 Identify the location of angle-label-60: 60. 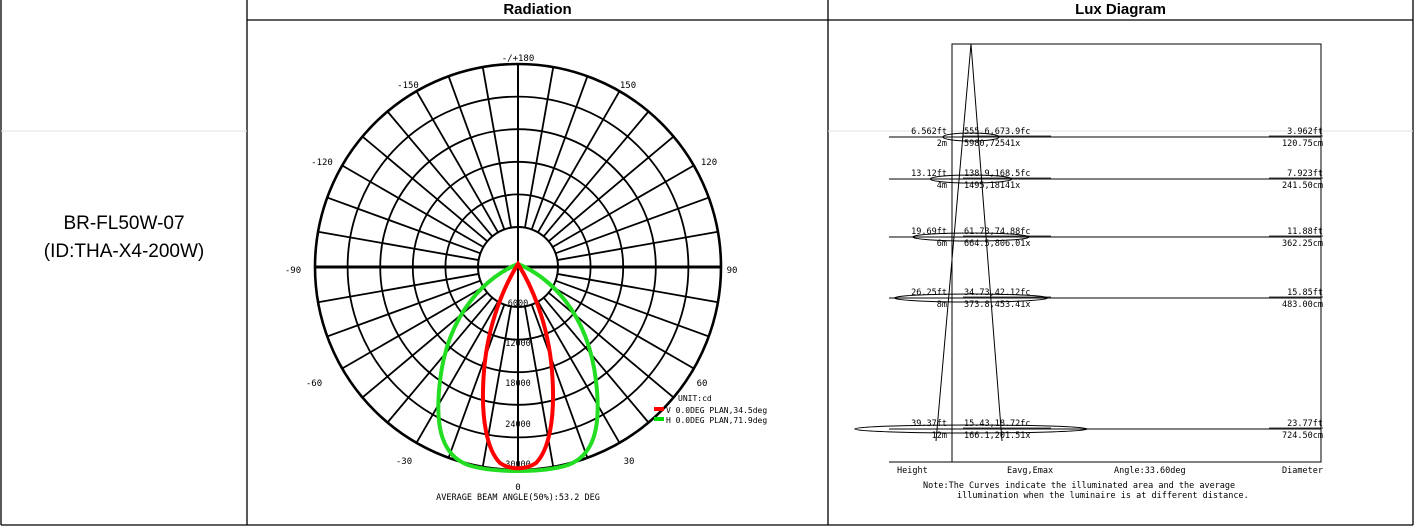
(702, 384).